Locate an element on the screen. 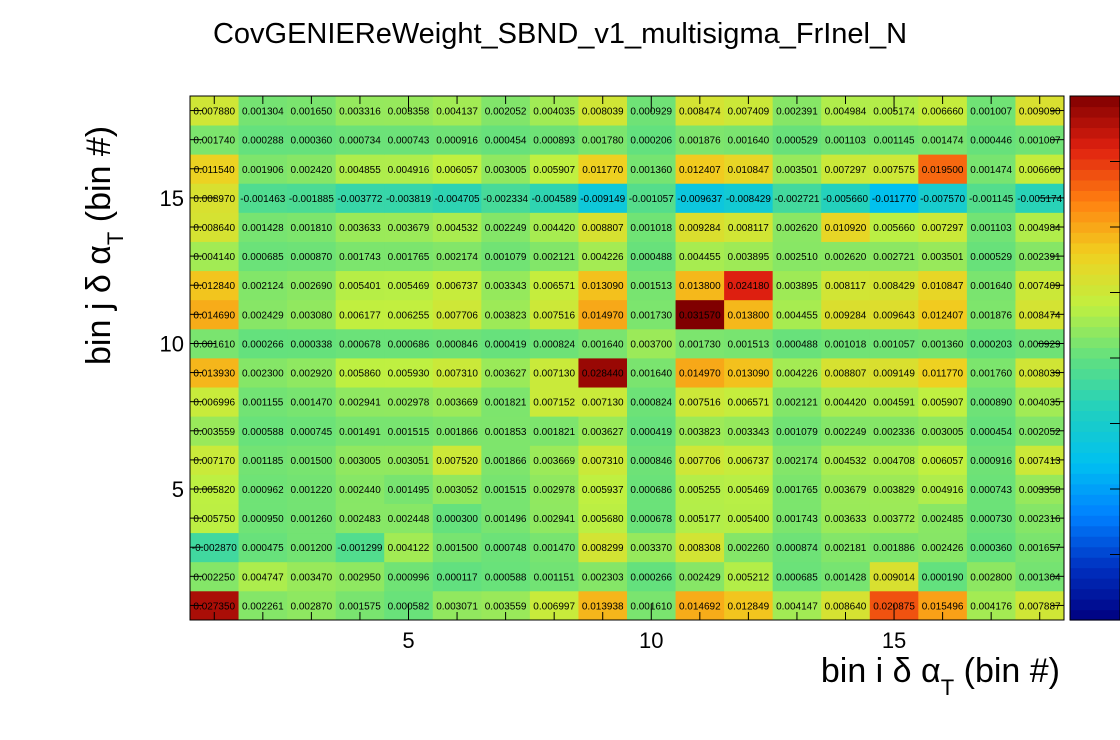 This screenshot has height=740, width=1120. cell-value-label: -0.009637 is located at coordinates (699, 199).